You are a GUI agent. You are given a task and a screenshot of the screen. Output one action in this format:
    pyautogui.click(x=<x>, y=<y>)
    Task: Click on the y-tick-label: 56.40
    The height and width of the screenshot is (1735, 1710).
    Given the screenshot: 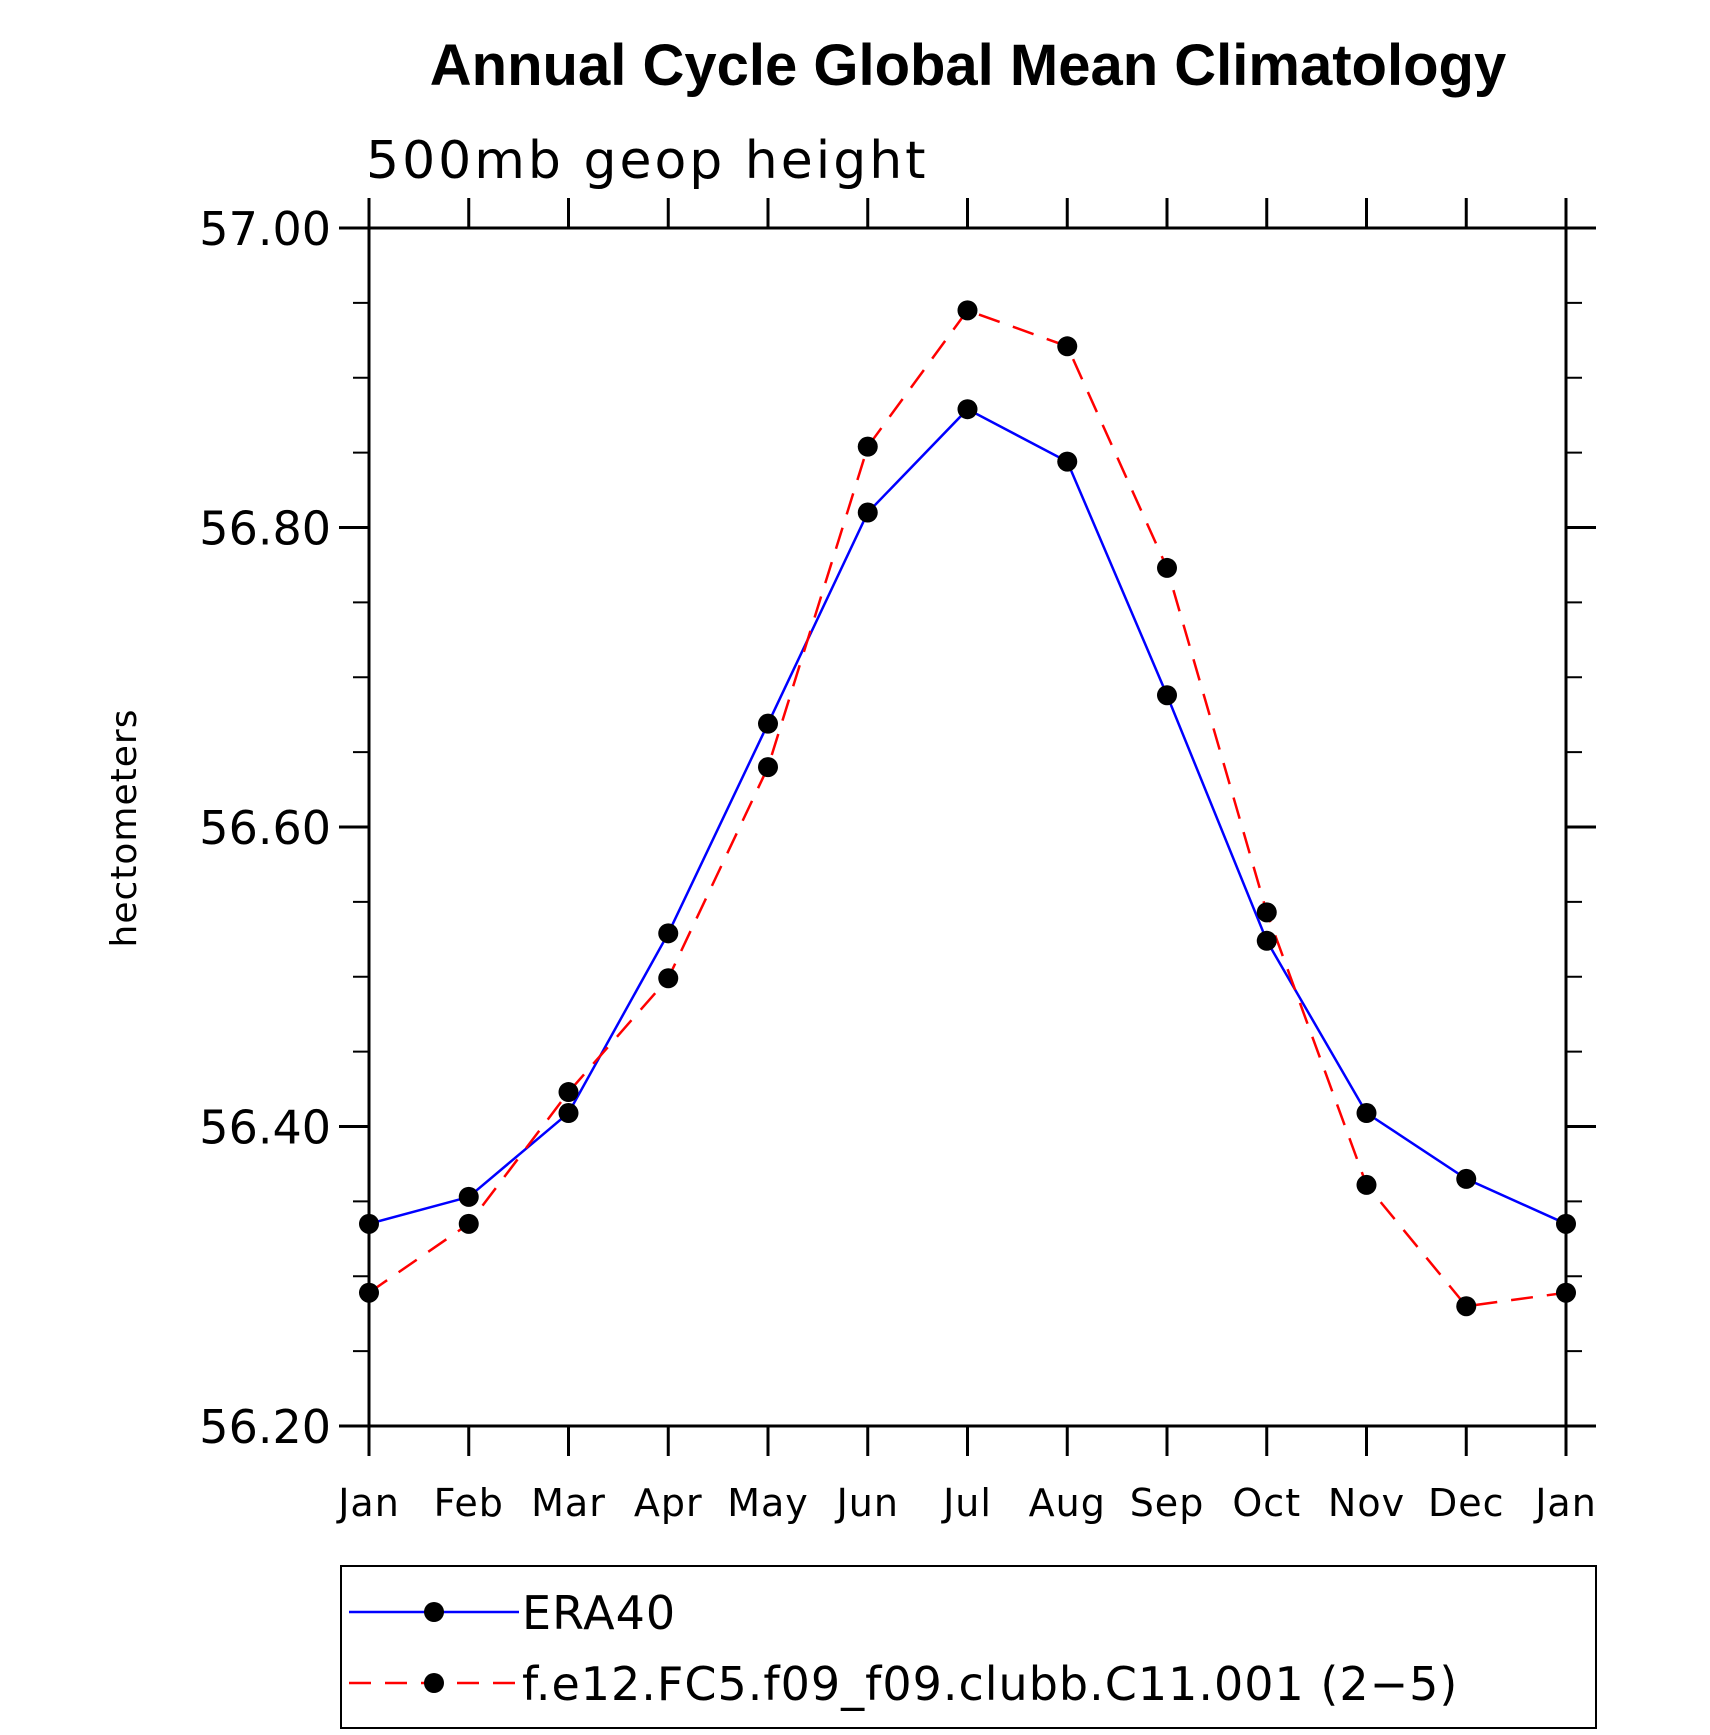 What is the action you would take?
    pyautogui.click(x=265, y=1128)
    